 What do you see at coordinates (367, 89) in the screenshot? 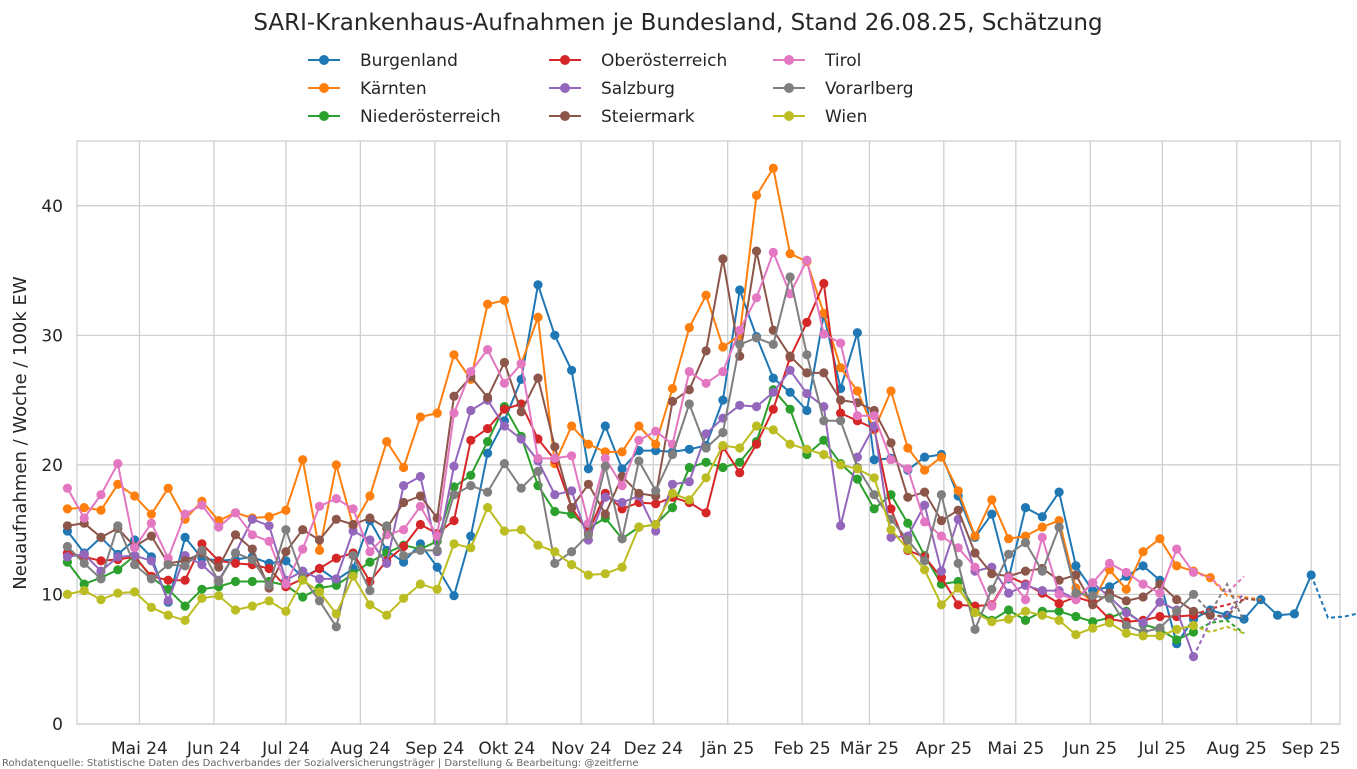
I see `legend-item: Kärnten` at bounding box center [367, 89].